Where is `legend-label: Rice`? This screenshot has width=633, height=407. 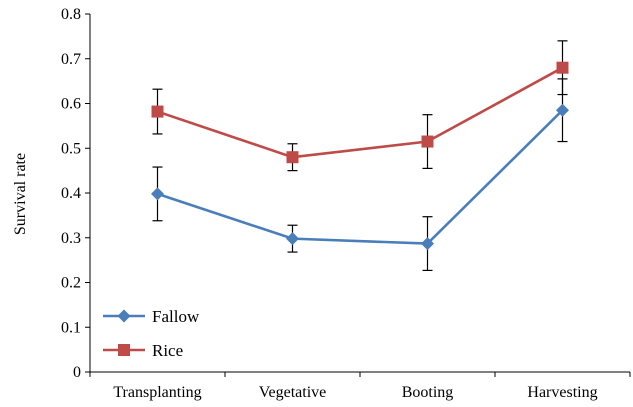
legend-label: Rice is located at coordinates (167, 350).